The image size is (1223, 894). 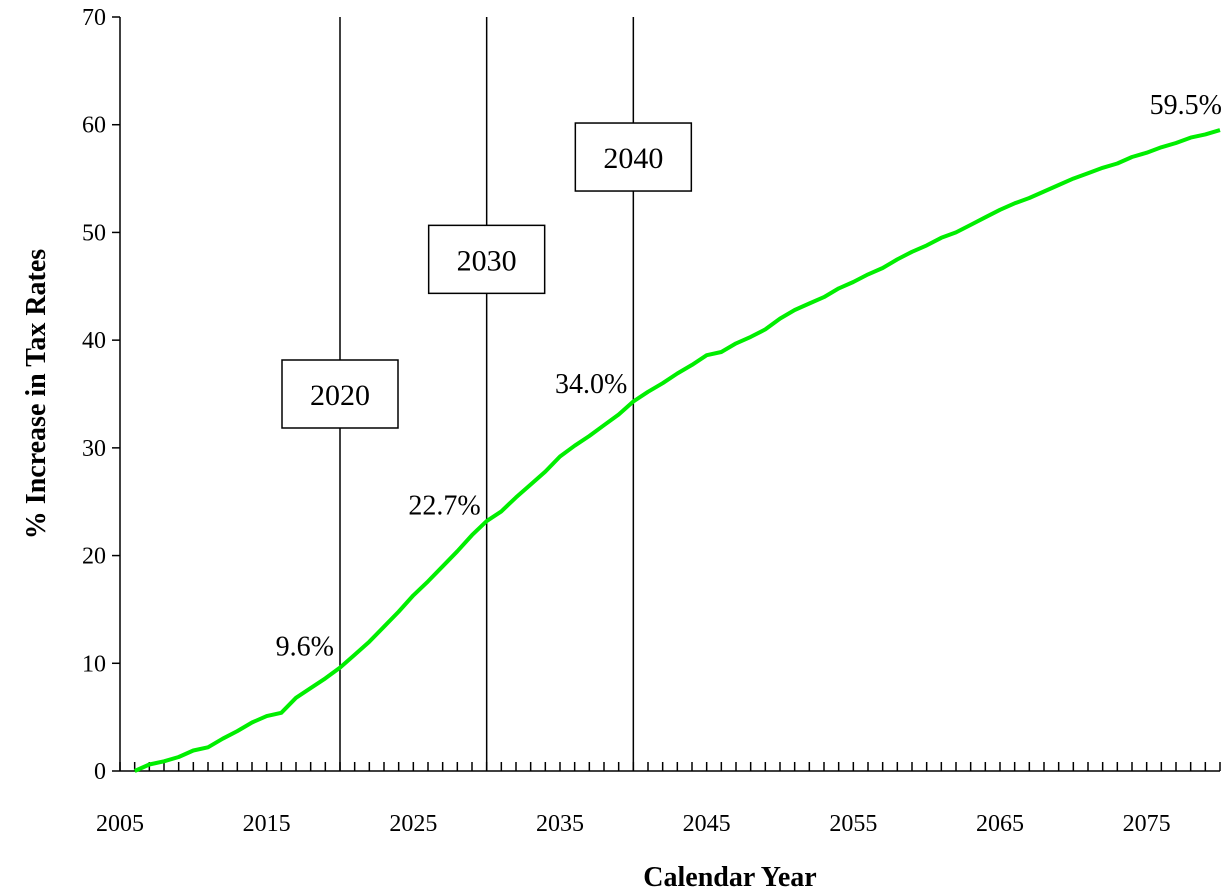 I want to click on x-tick-label: 2025, so click(x=413, y=824).